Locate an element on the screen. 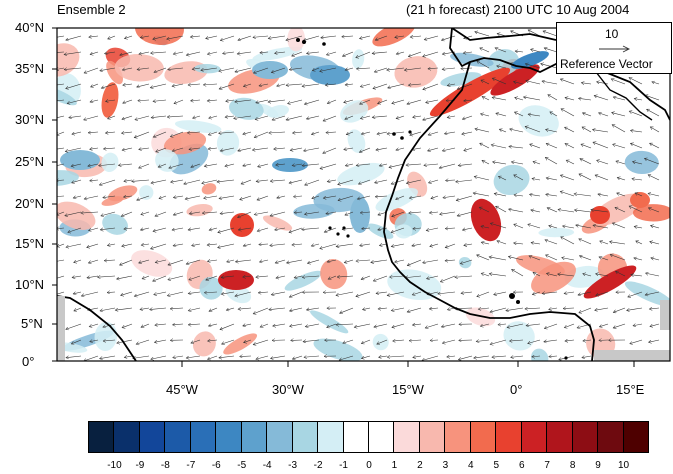 This screenshot has width=673, height=474. lat-label-5n: 5°N is located at coordinates (32, 323).